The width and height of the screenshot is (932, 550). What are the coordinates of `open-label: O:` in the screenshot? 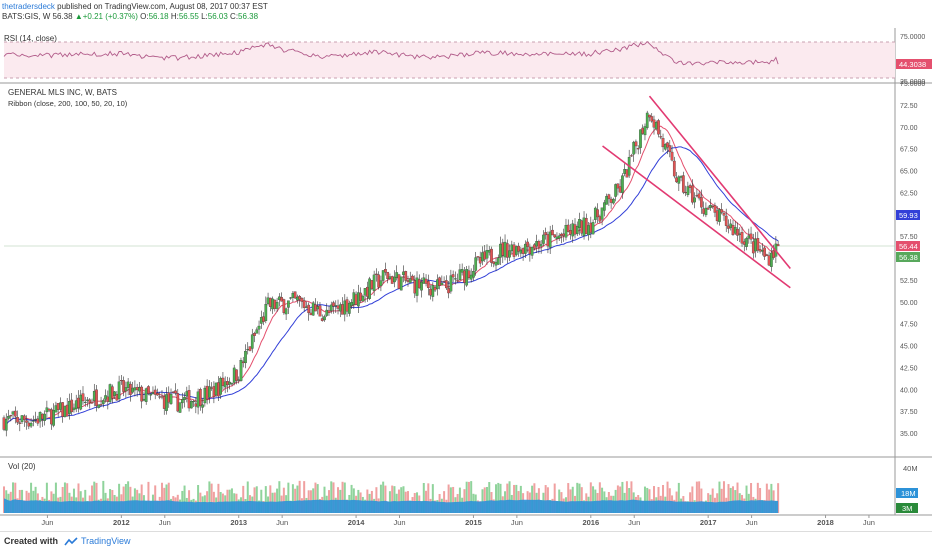 It's located at (144, 16).